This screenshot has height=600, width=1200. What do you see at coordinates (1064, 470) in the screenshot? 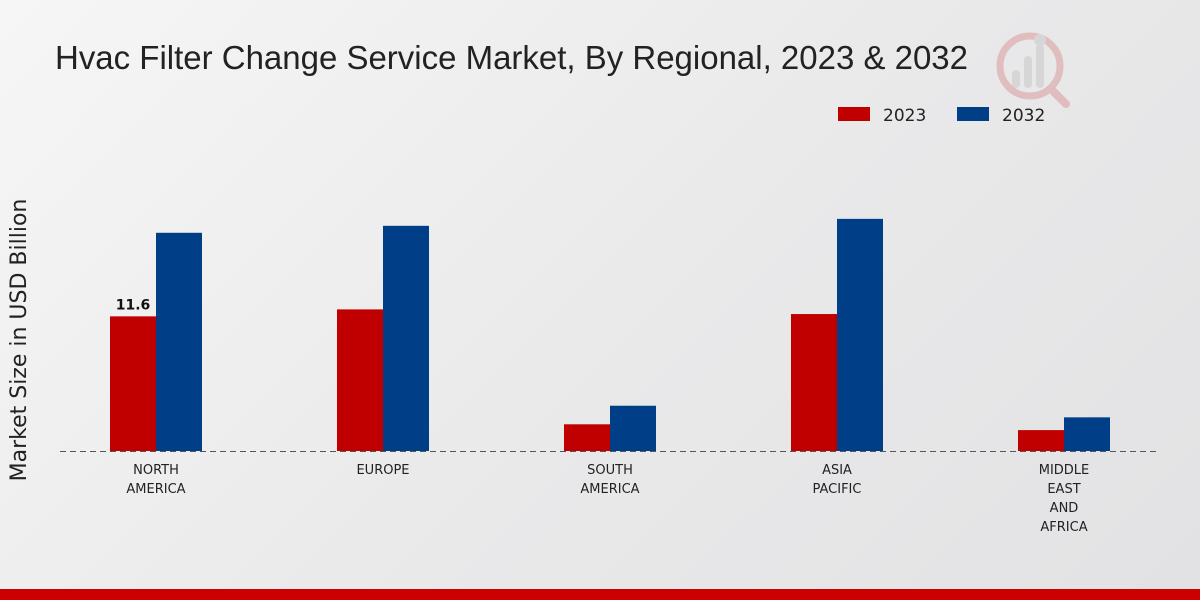
I see `x-tick-label-line: MIDDLE` at bounding box center [1064, 470].